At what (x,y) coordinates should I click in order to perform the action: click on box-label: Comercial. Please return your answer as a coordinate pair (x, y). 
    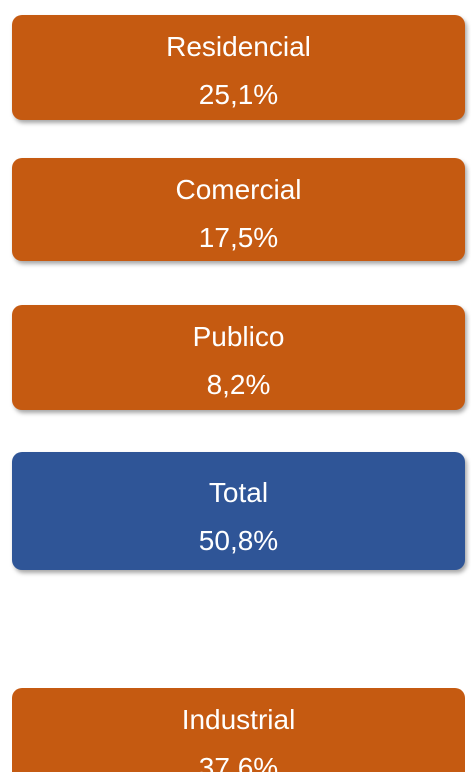
    Looking at the image, I should click on (238, 189).